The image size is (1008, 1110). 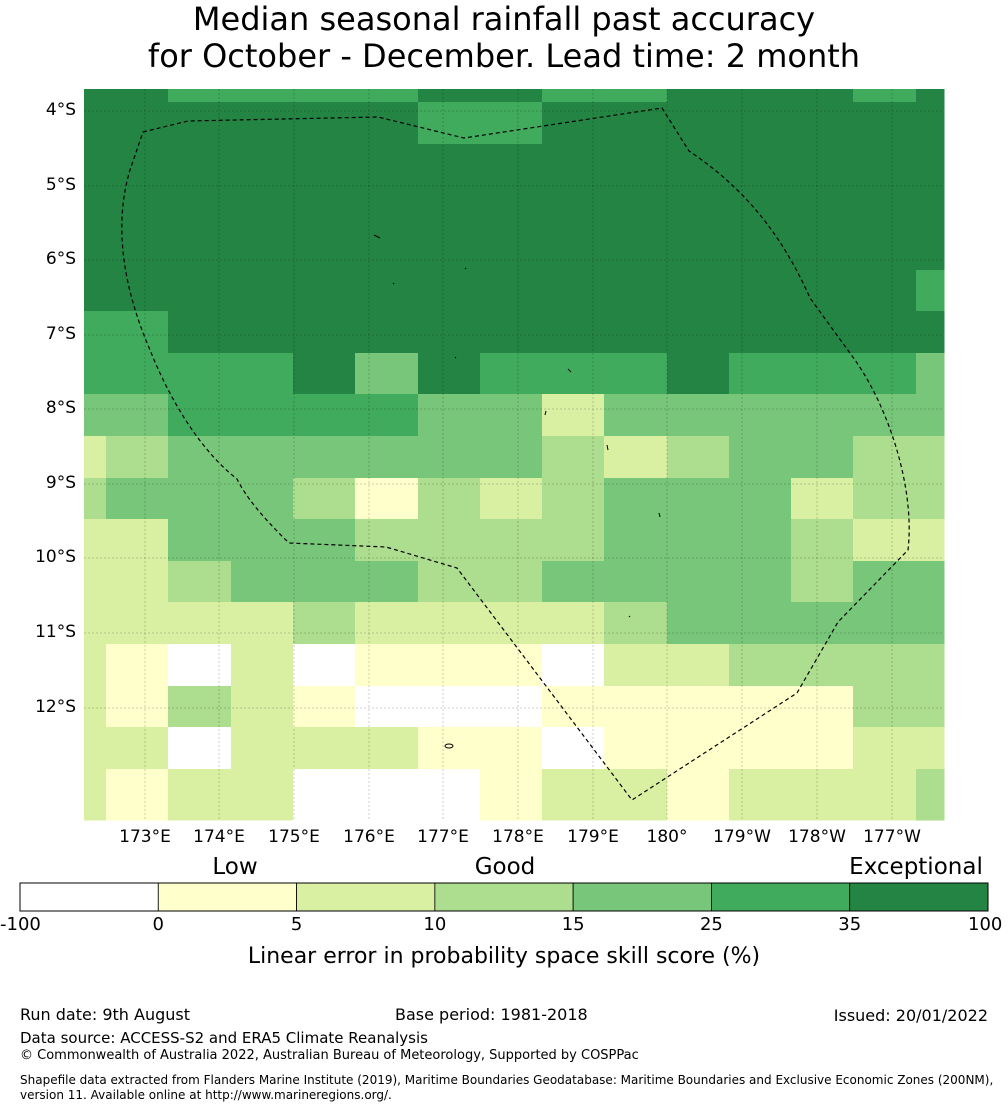 I want to click on colorbar-tick-label: 100, so click(x=985, y=924).